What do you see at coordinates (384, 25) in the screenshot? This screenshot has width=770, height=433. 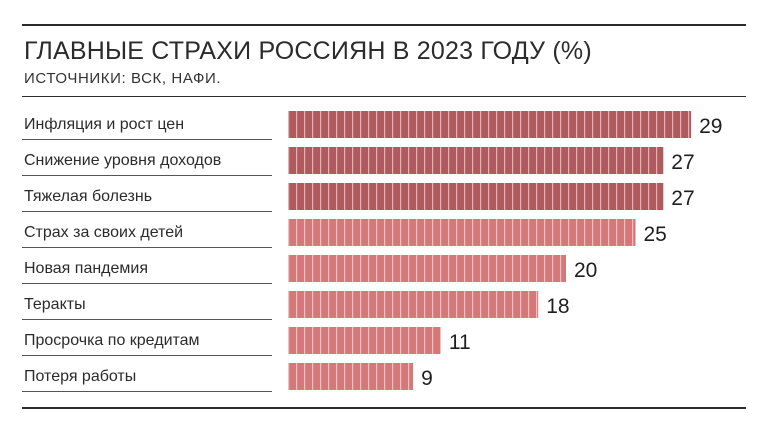 I see `top-rule` at bounding box center [384, 25].